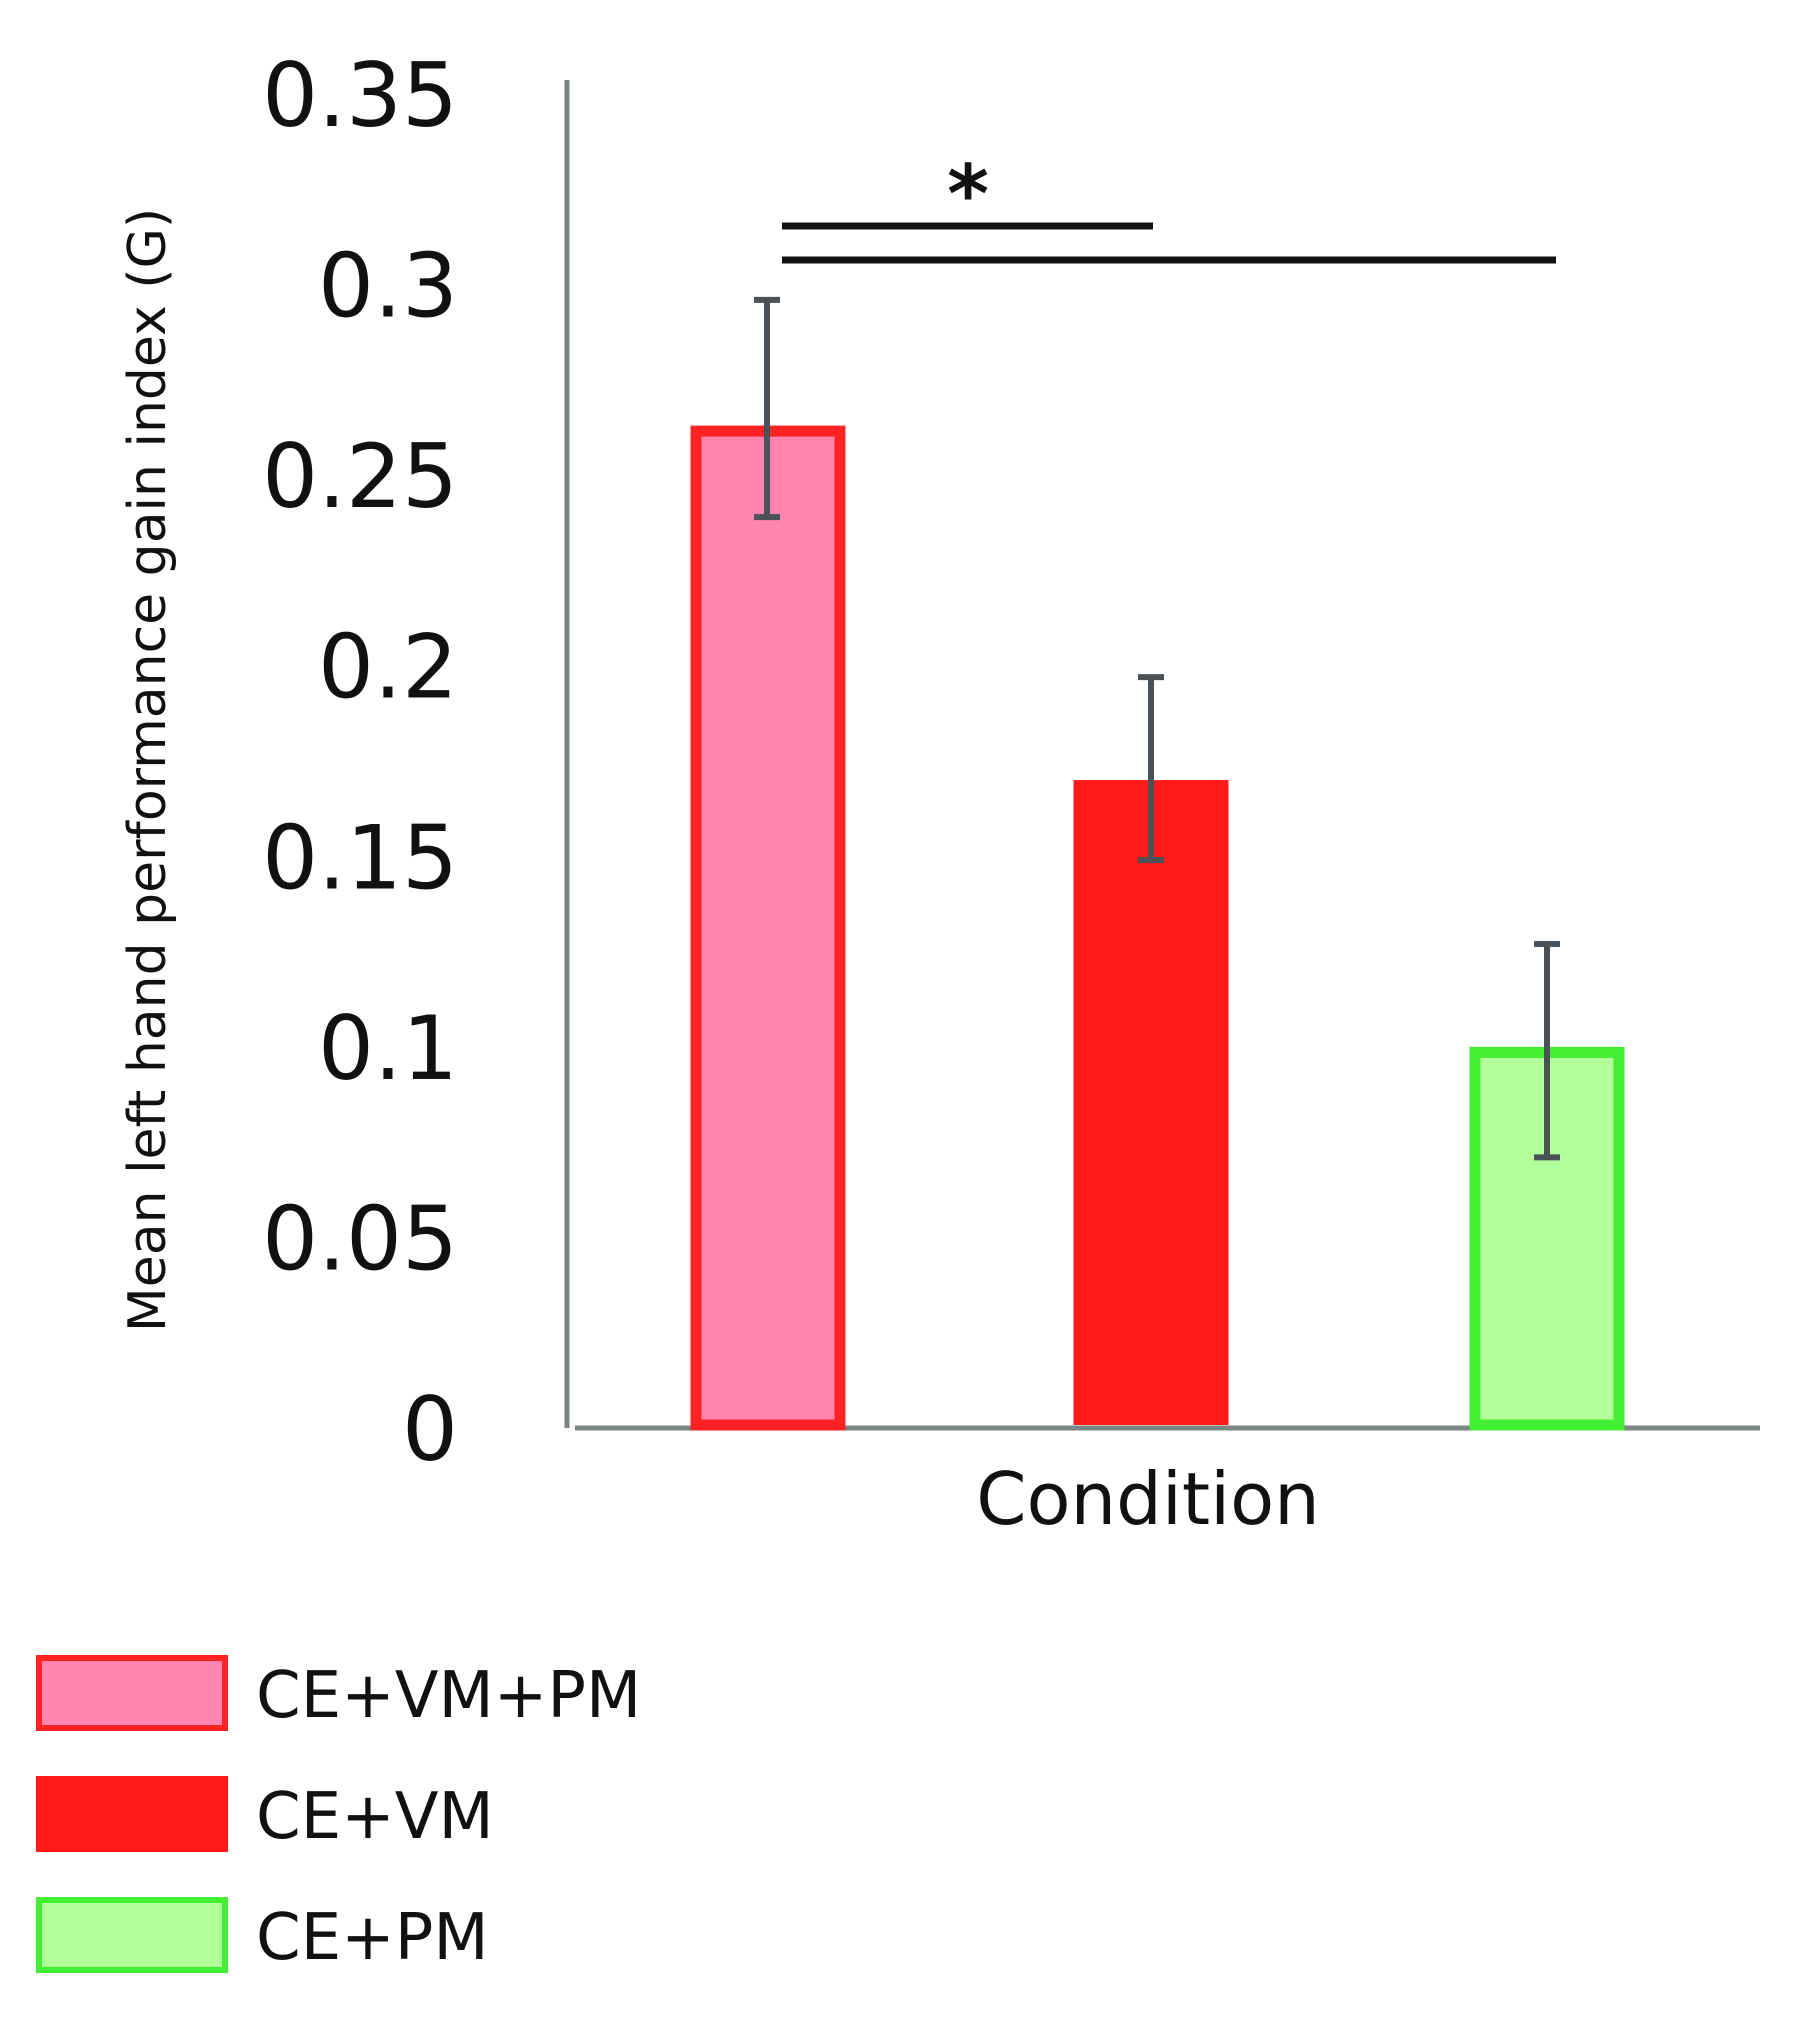 This screenshot has height=2039, width=1794. I want to click on y-tick-label: 0.1, so click(388, 1048).